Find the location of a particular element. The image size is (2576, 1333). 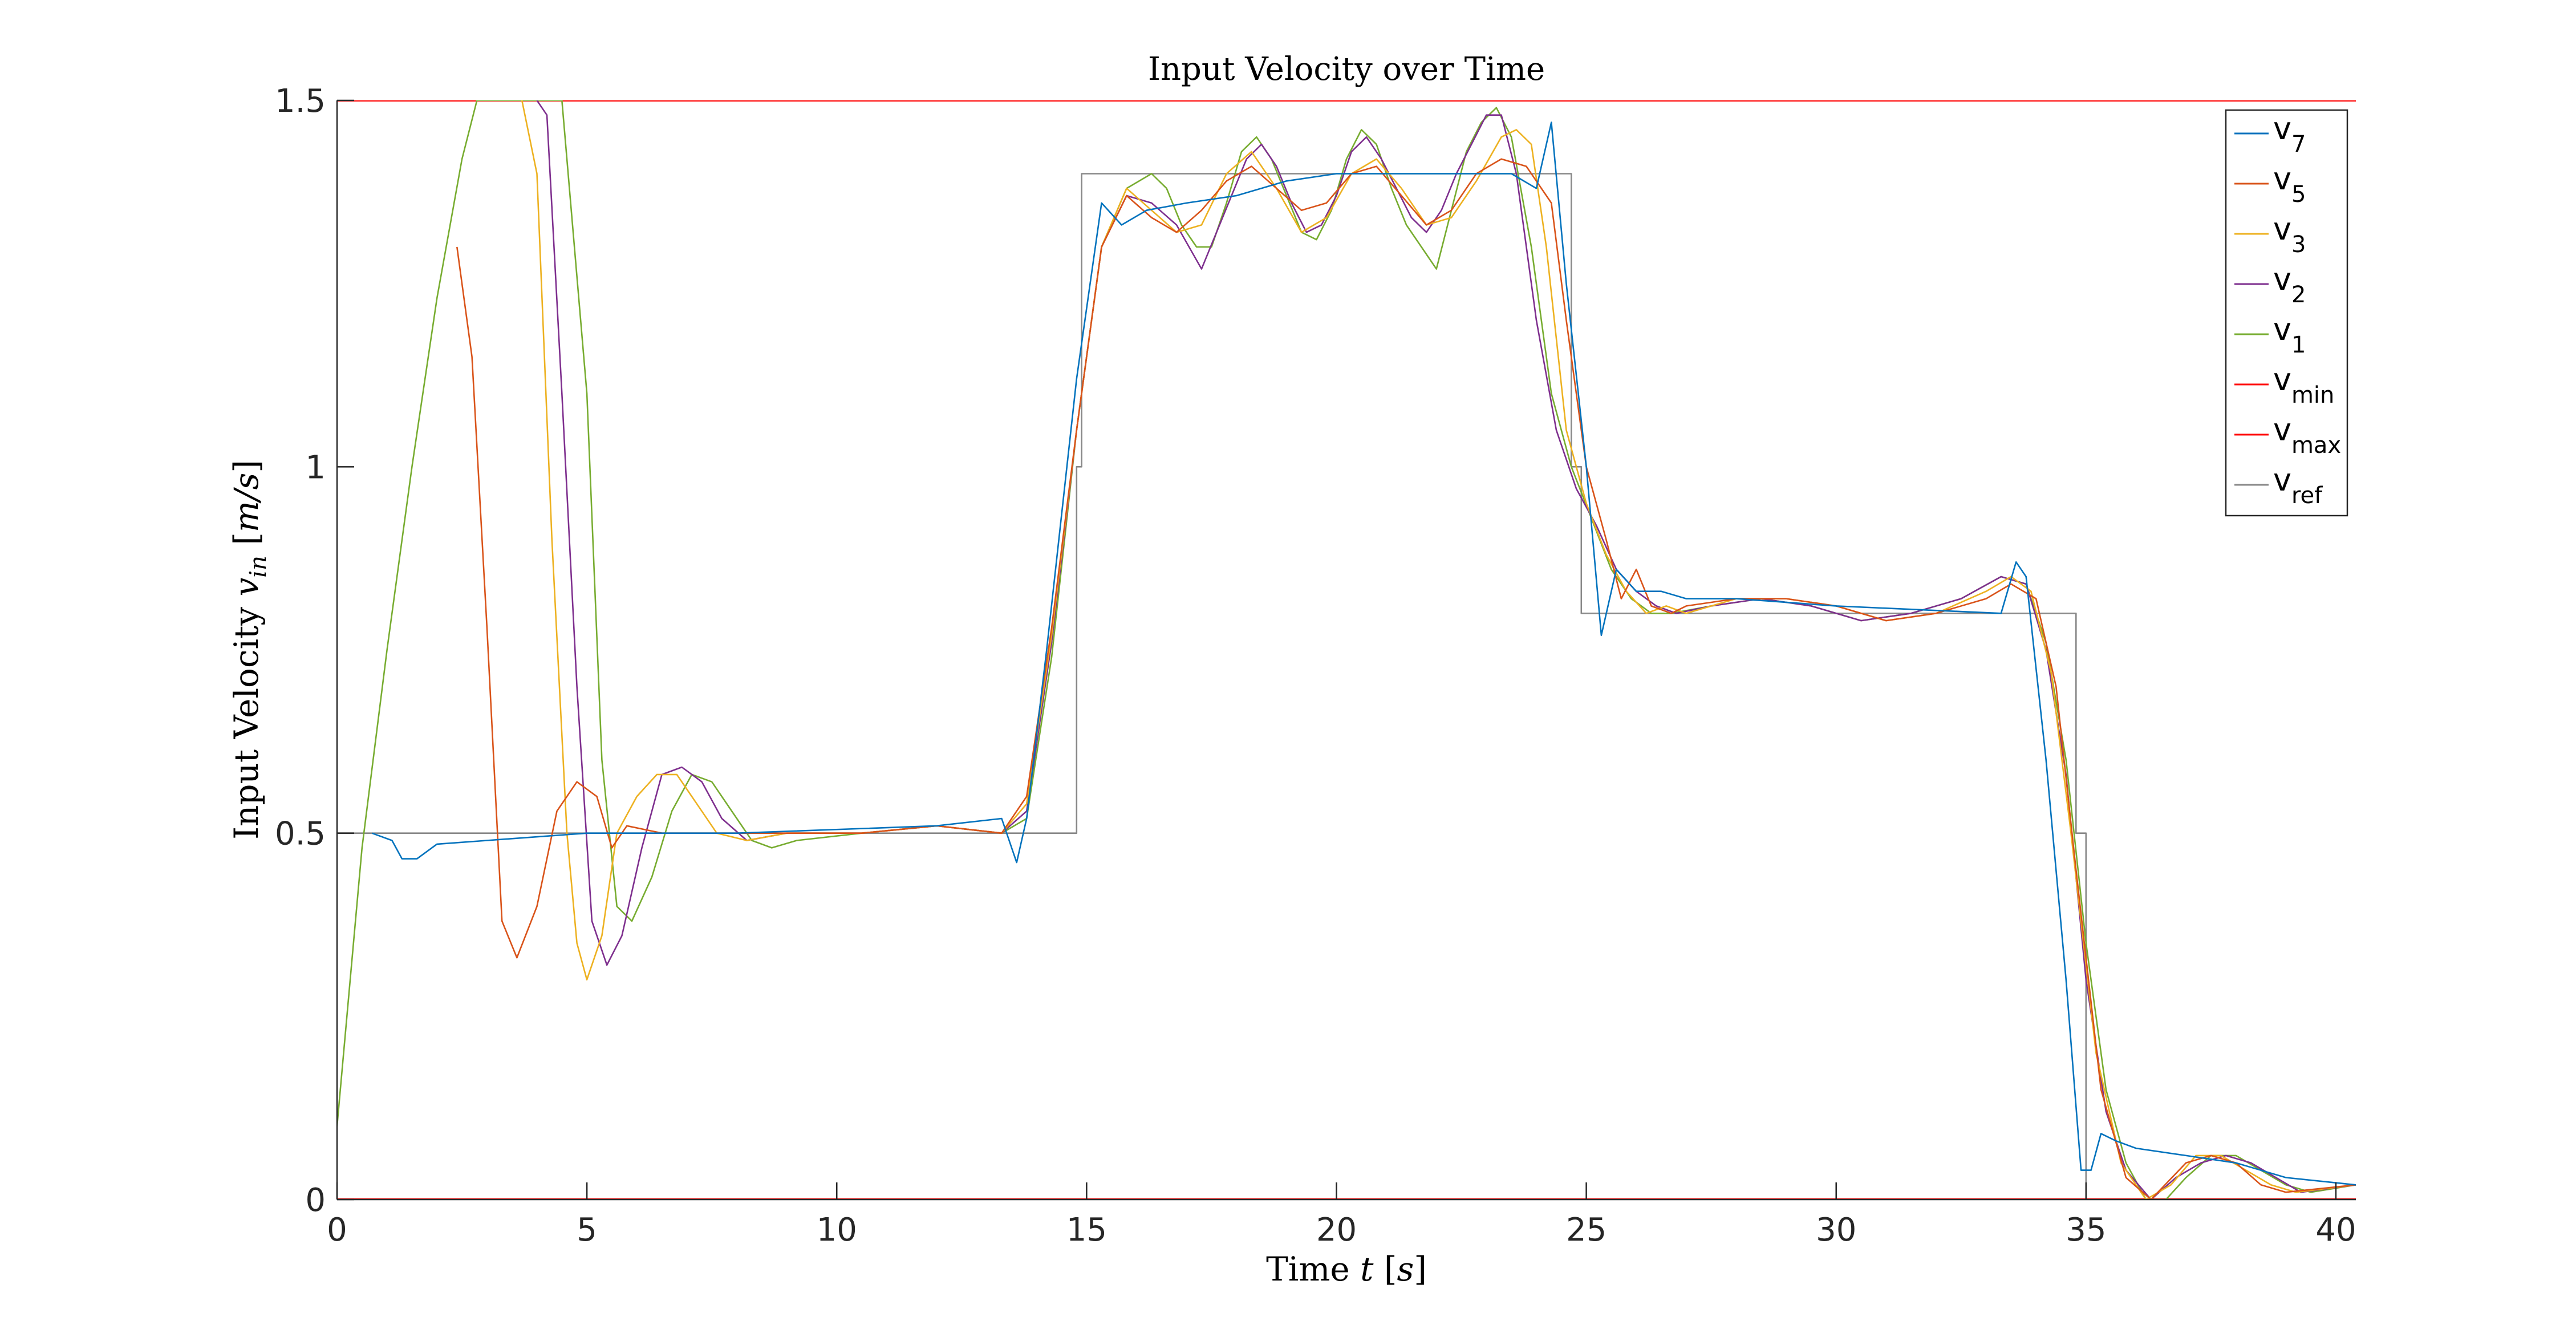

legend-label-v-3: v3 is located at coordinates (2289, 234).